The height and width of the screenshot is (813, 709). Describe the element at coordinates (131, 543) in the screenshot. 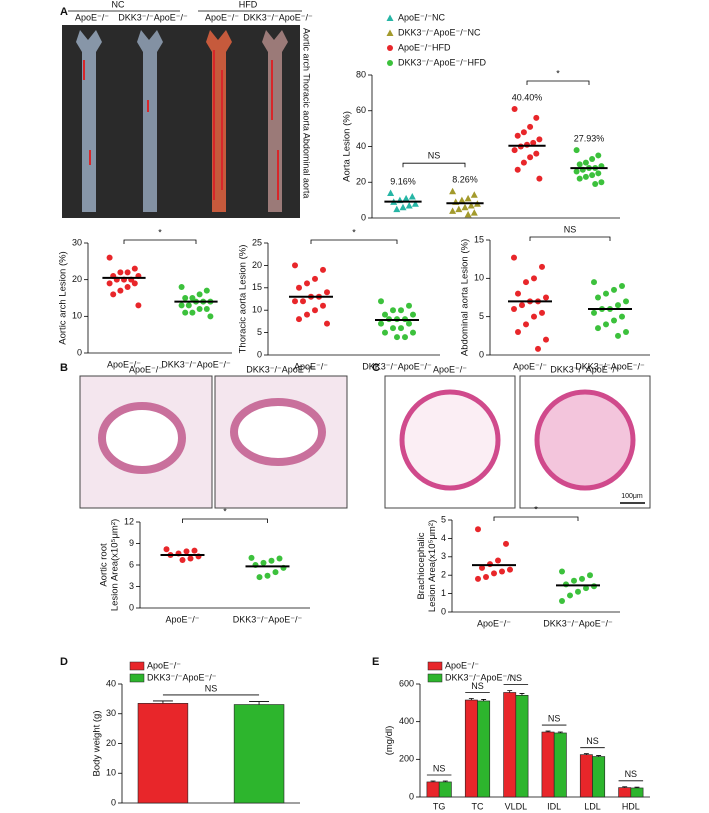

I see `y-tick-label: 9` at that location.